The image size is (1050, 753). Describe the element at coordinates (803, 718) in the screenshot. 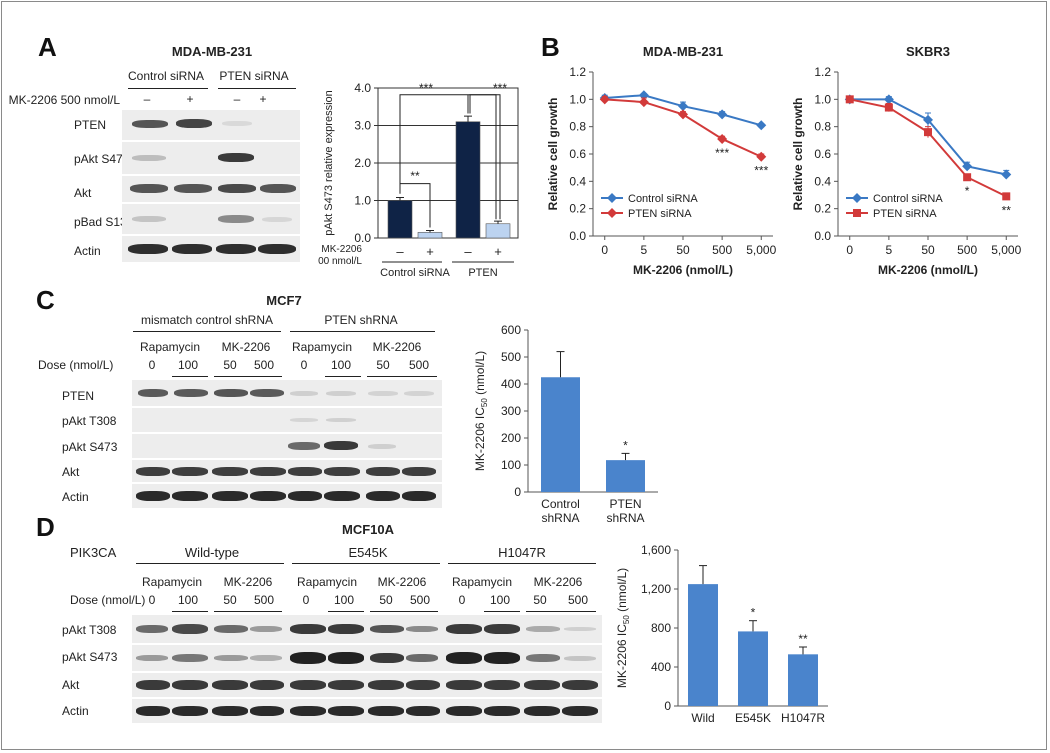

I see `x-tick-label: H1047R` at that location.